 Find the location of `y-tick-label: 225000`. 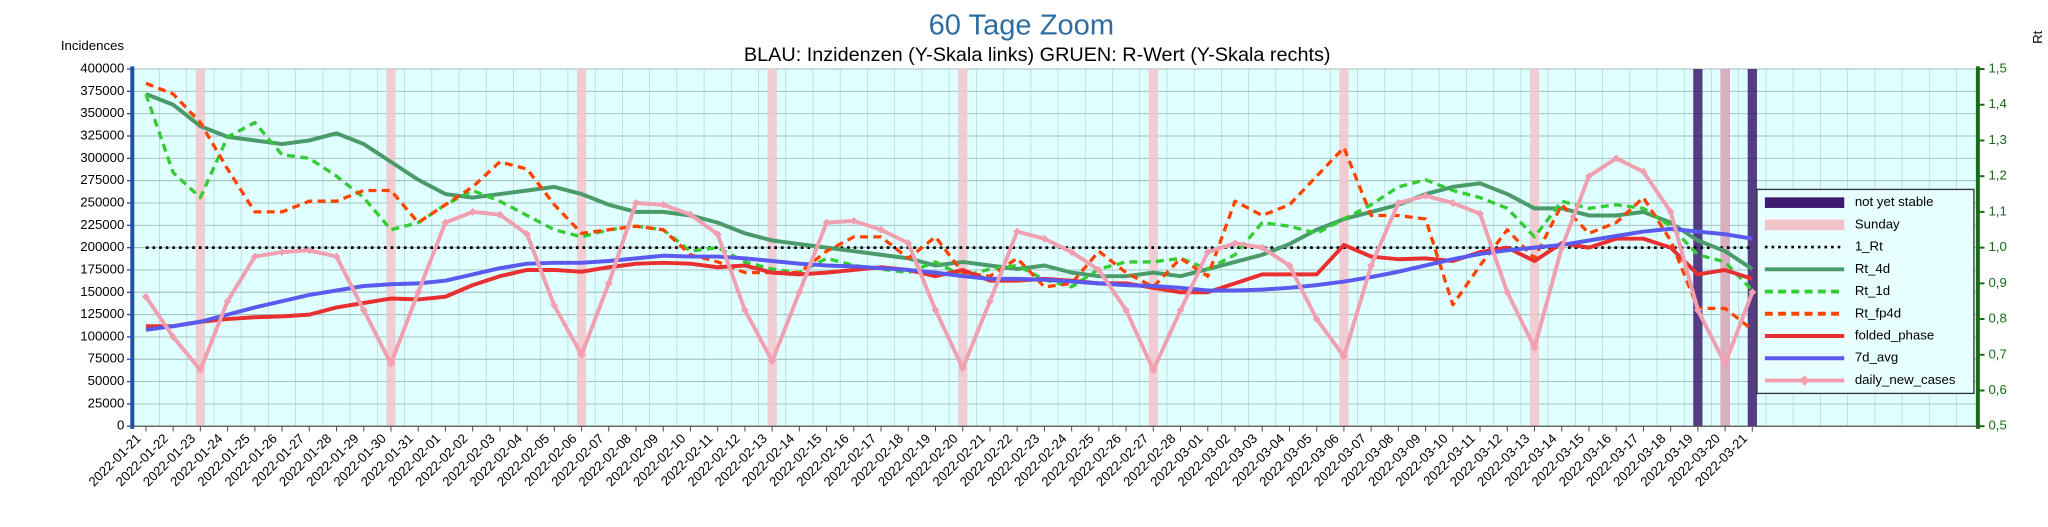

y-tick-label: 225000 is located at coordinates (102, 224).